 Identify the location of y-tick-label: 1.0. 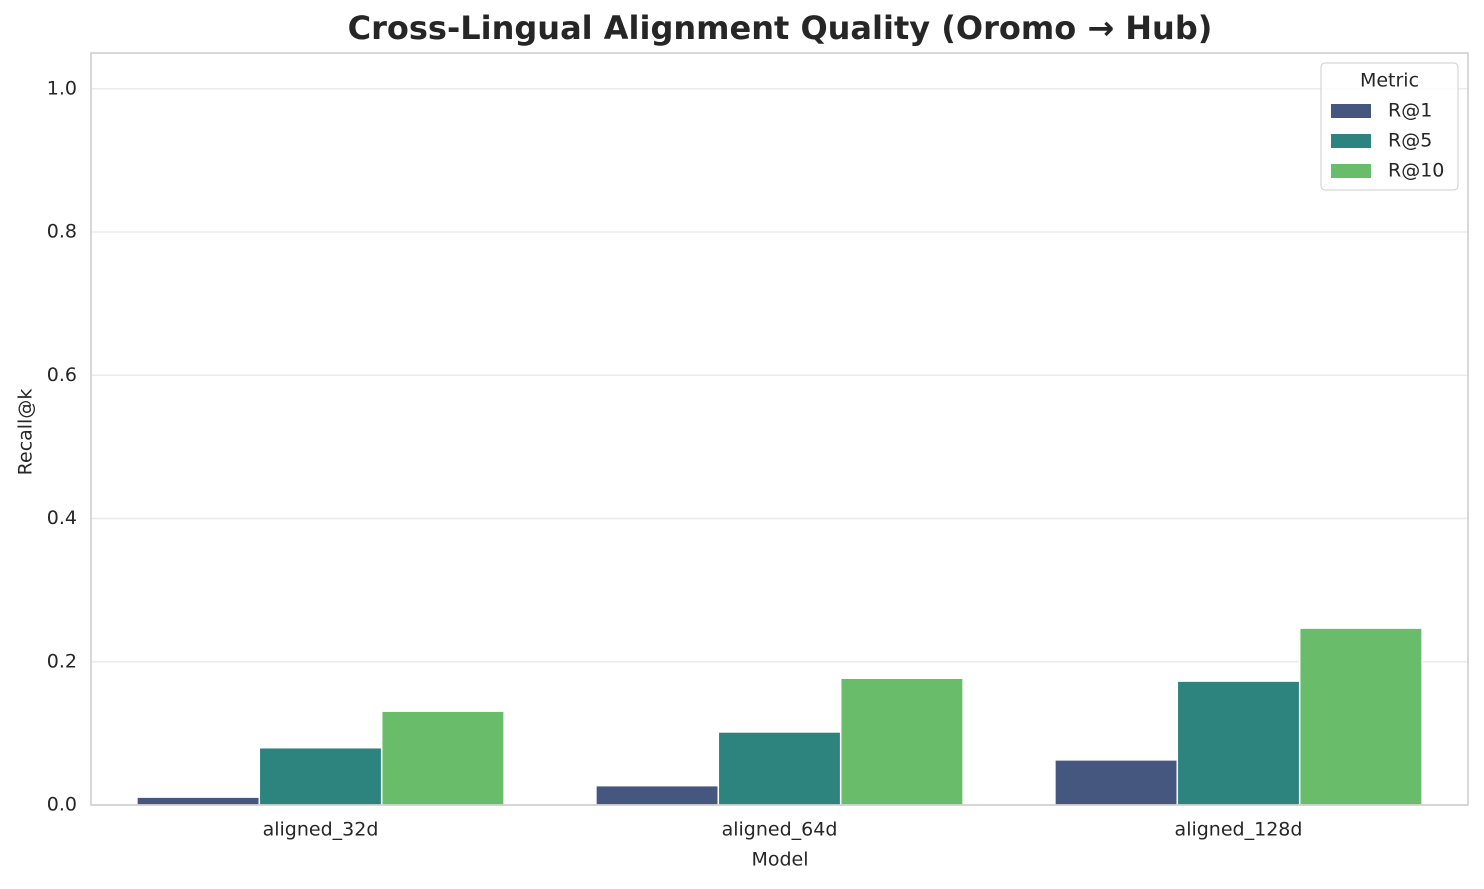
(62, 88).